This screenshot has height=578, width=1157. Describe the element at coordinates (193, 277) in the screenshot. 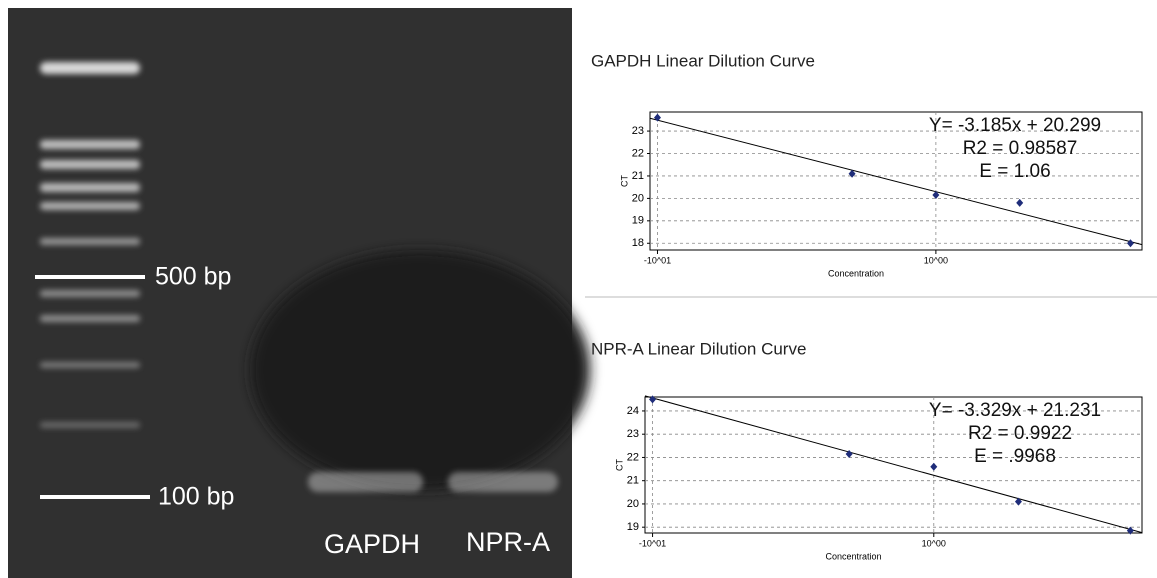

I see `ladder-label: 500 bp` at that location.